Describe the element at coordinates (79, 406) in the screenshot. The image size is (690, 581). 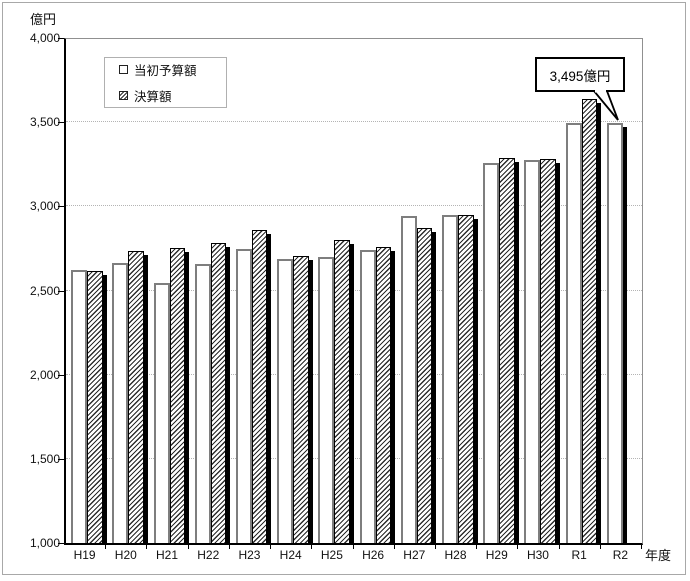
I see `bar-budget-H19` at that location.